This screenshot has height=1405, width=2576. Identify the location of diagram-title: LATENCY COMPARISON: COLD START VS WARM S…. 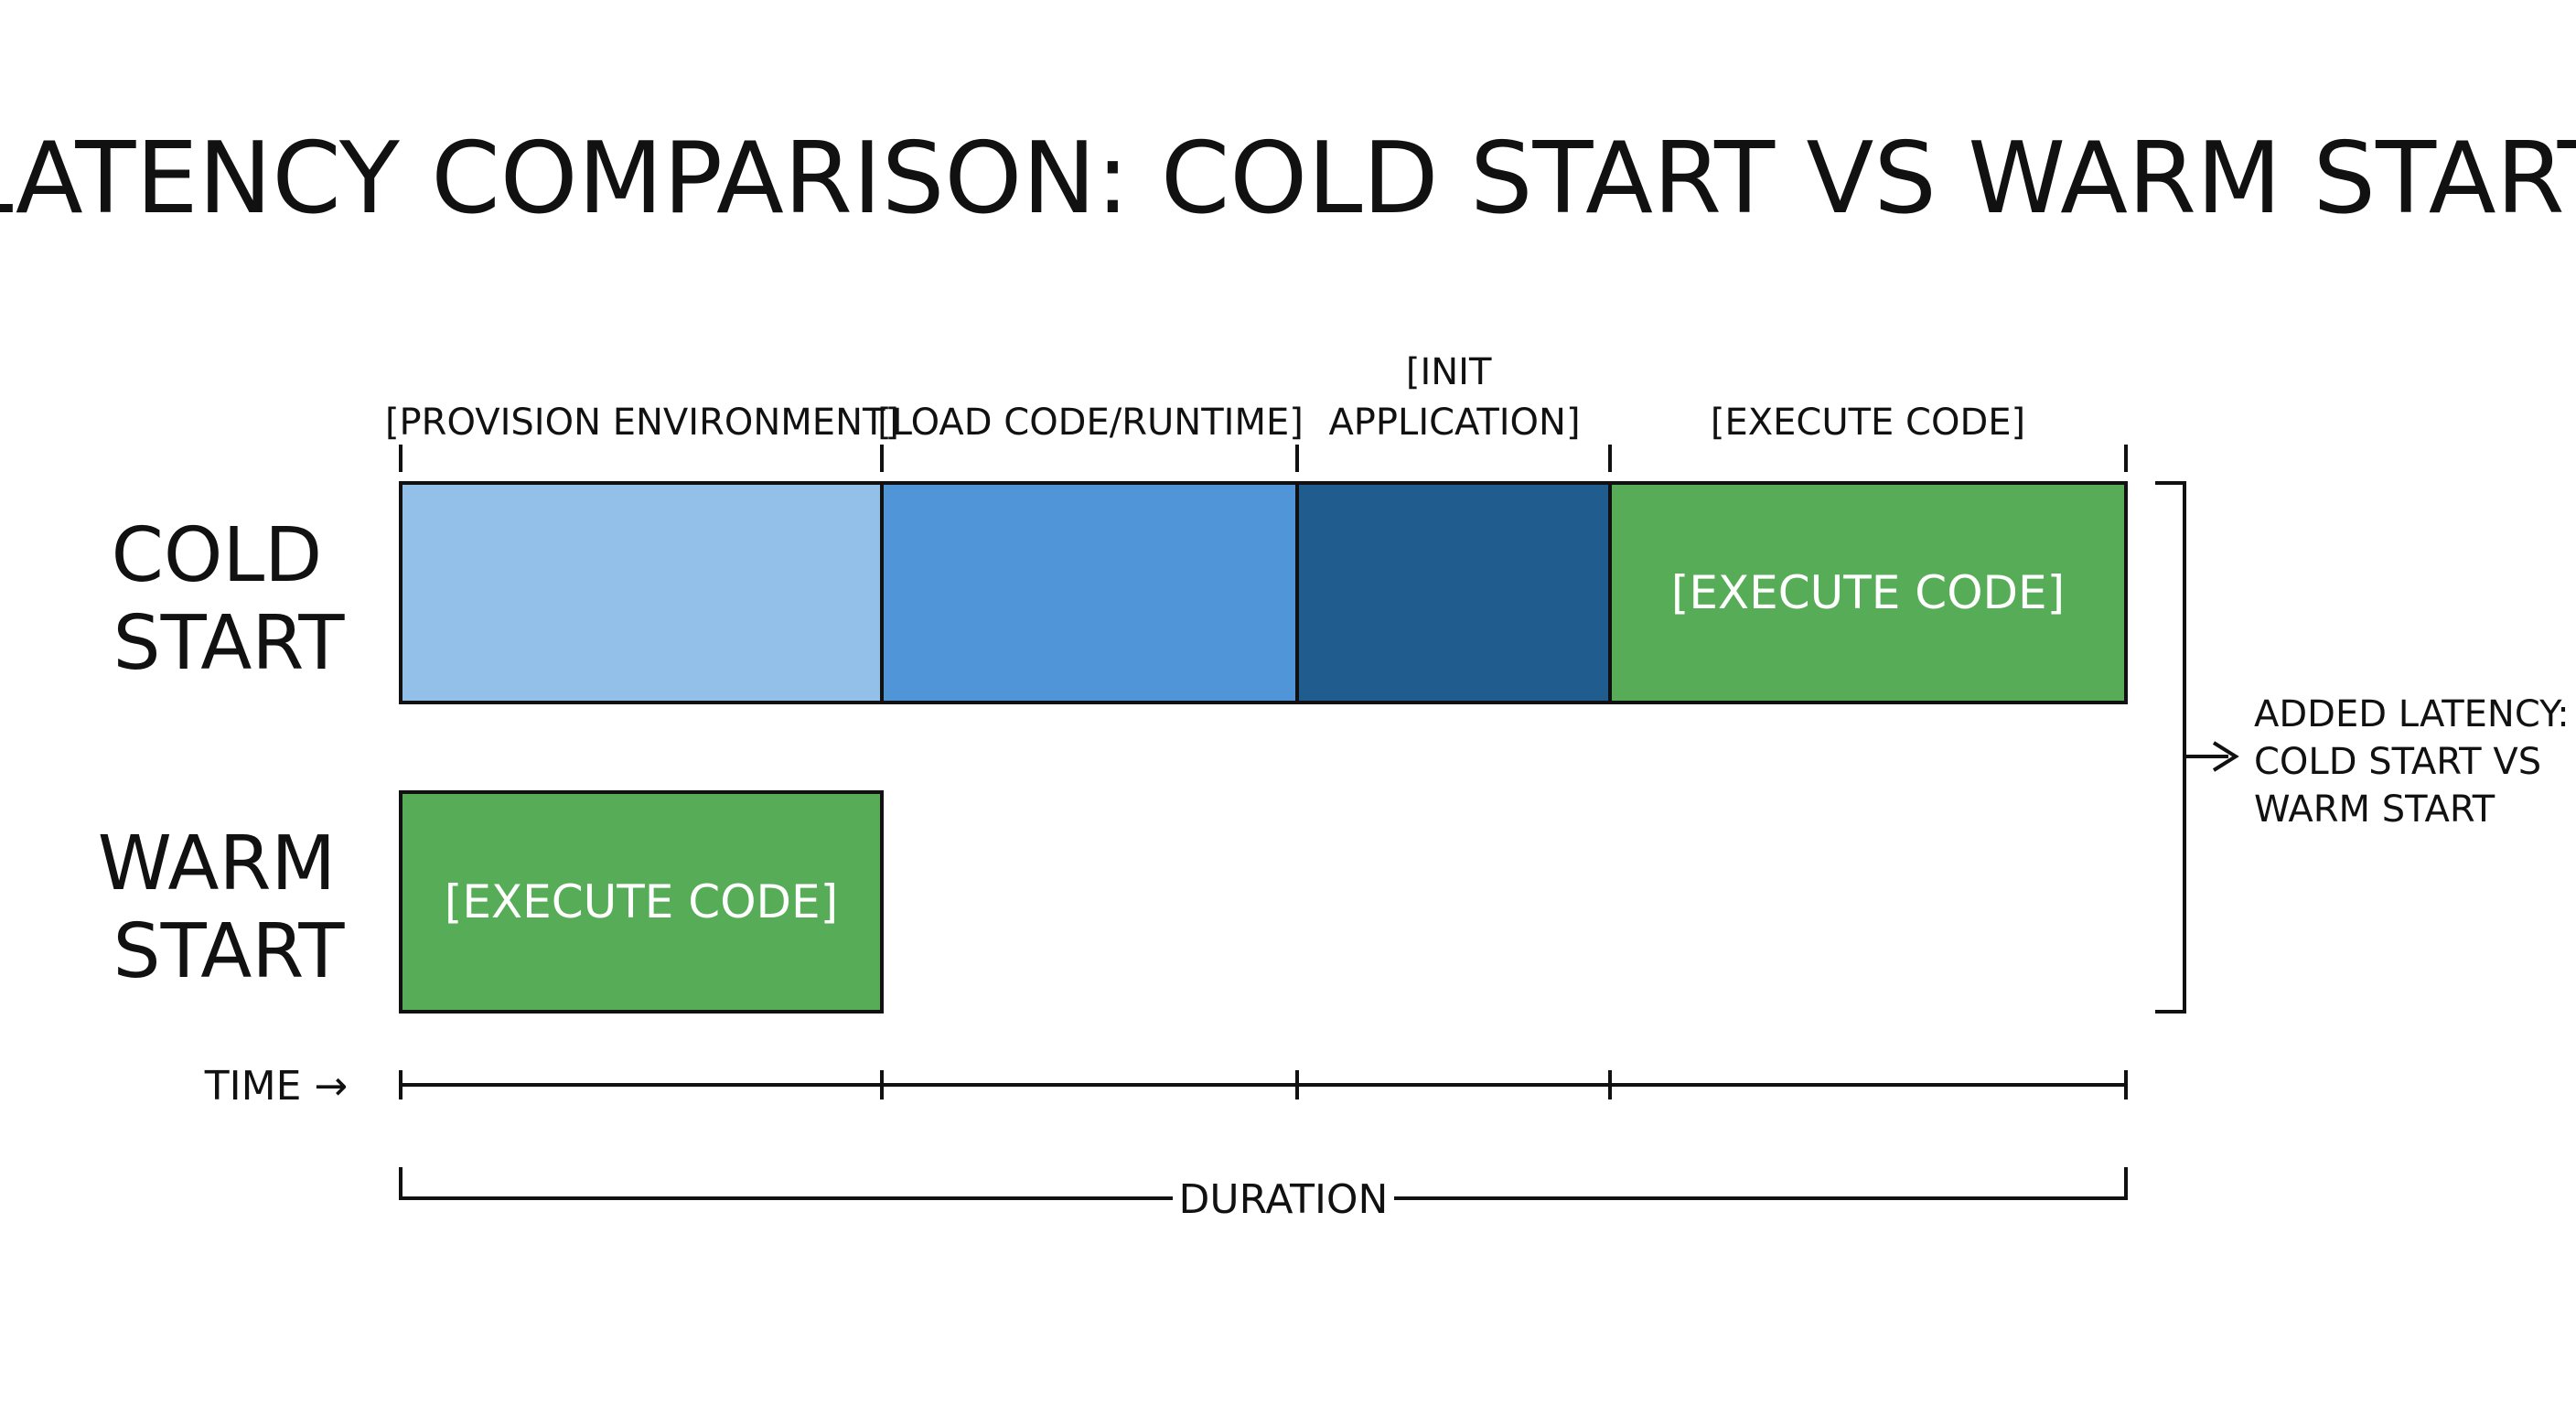
(1288, 179).